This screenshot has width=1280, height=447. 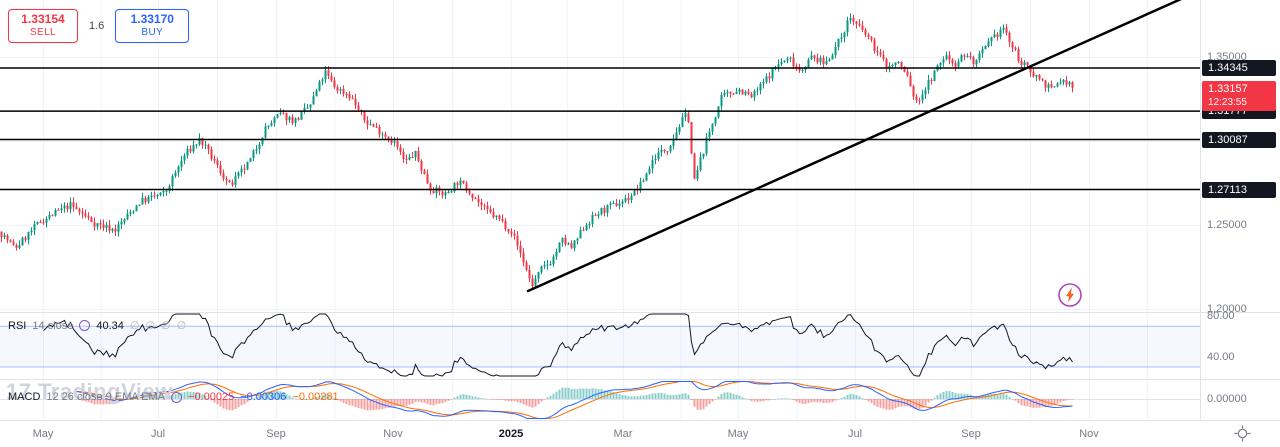 What do you see at coordinates (53, 325) in the screenshot?
I see `rsi-params: 14 close` at bounding box center [53, 325].